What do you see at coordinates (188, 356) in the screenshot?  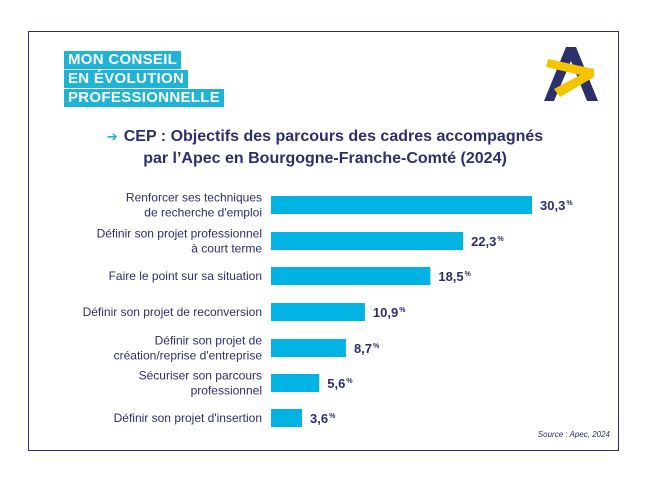 I see `category-label-5-line-2: création/reprise d'entreprise` at bounding box center [188, 356].